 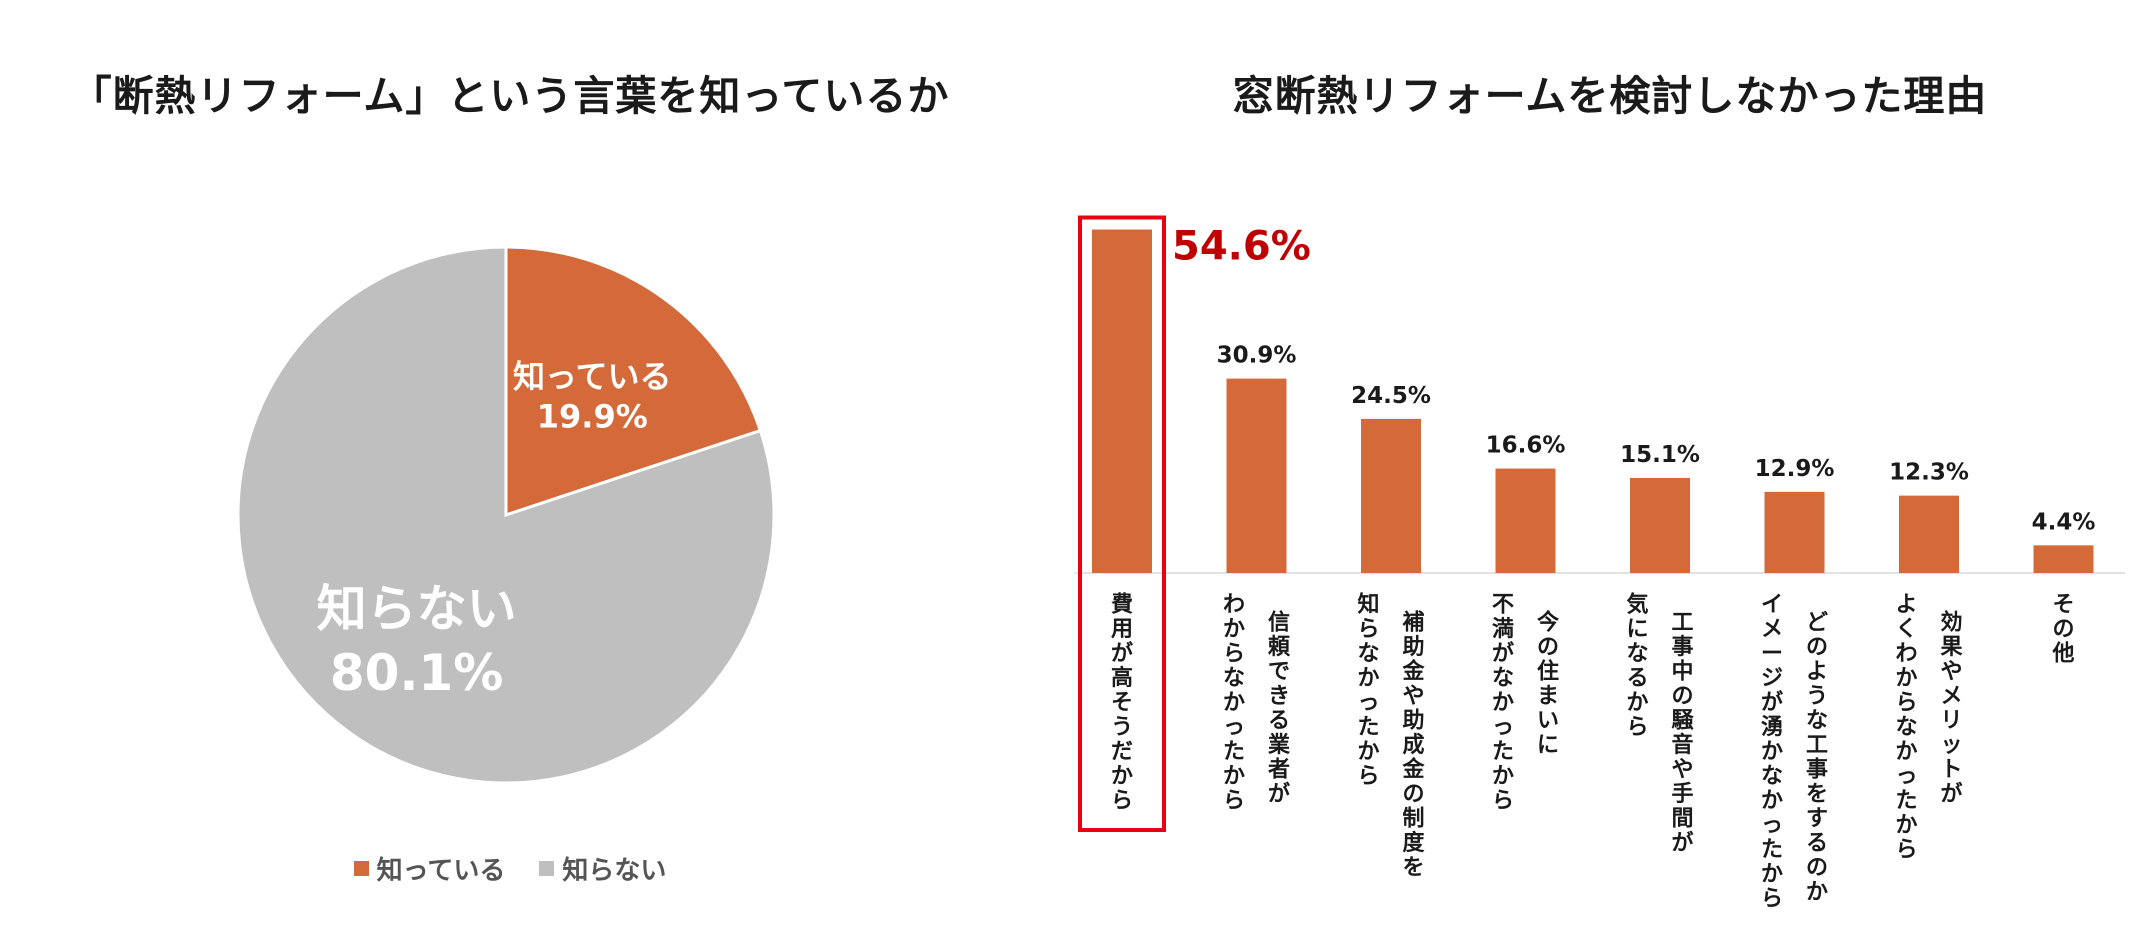 I want to click on category-label: イメージが湧かなかったから, so click(x=1772, y=752).